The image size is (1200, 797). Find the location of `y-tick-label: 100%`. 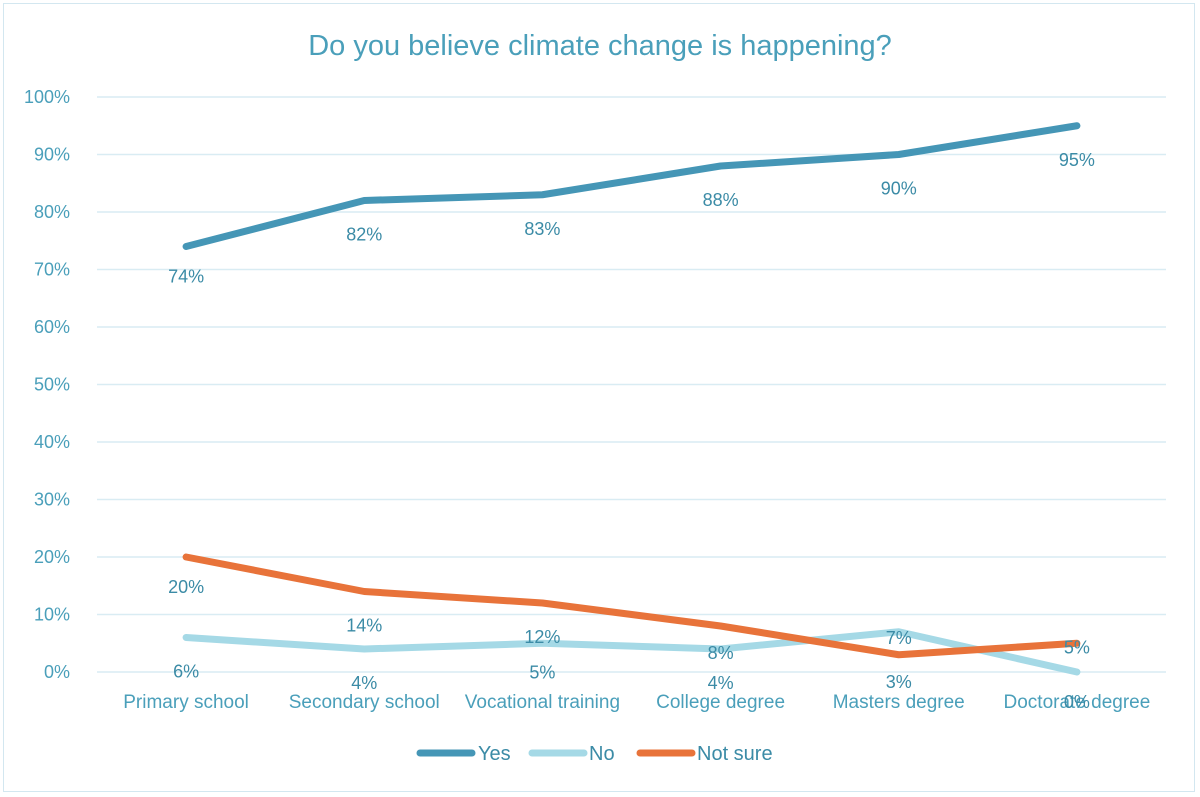

y-tick-label: 100% is located at coordinates (47, 97).